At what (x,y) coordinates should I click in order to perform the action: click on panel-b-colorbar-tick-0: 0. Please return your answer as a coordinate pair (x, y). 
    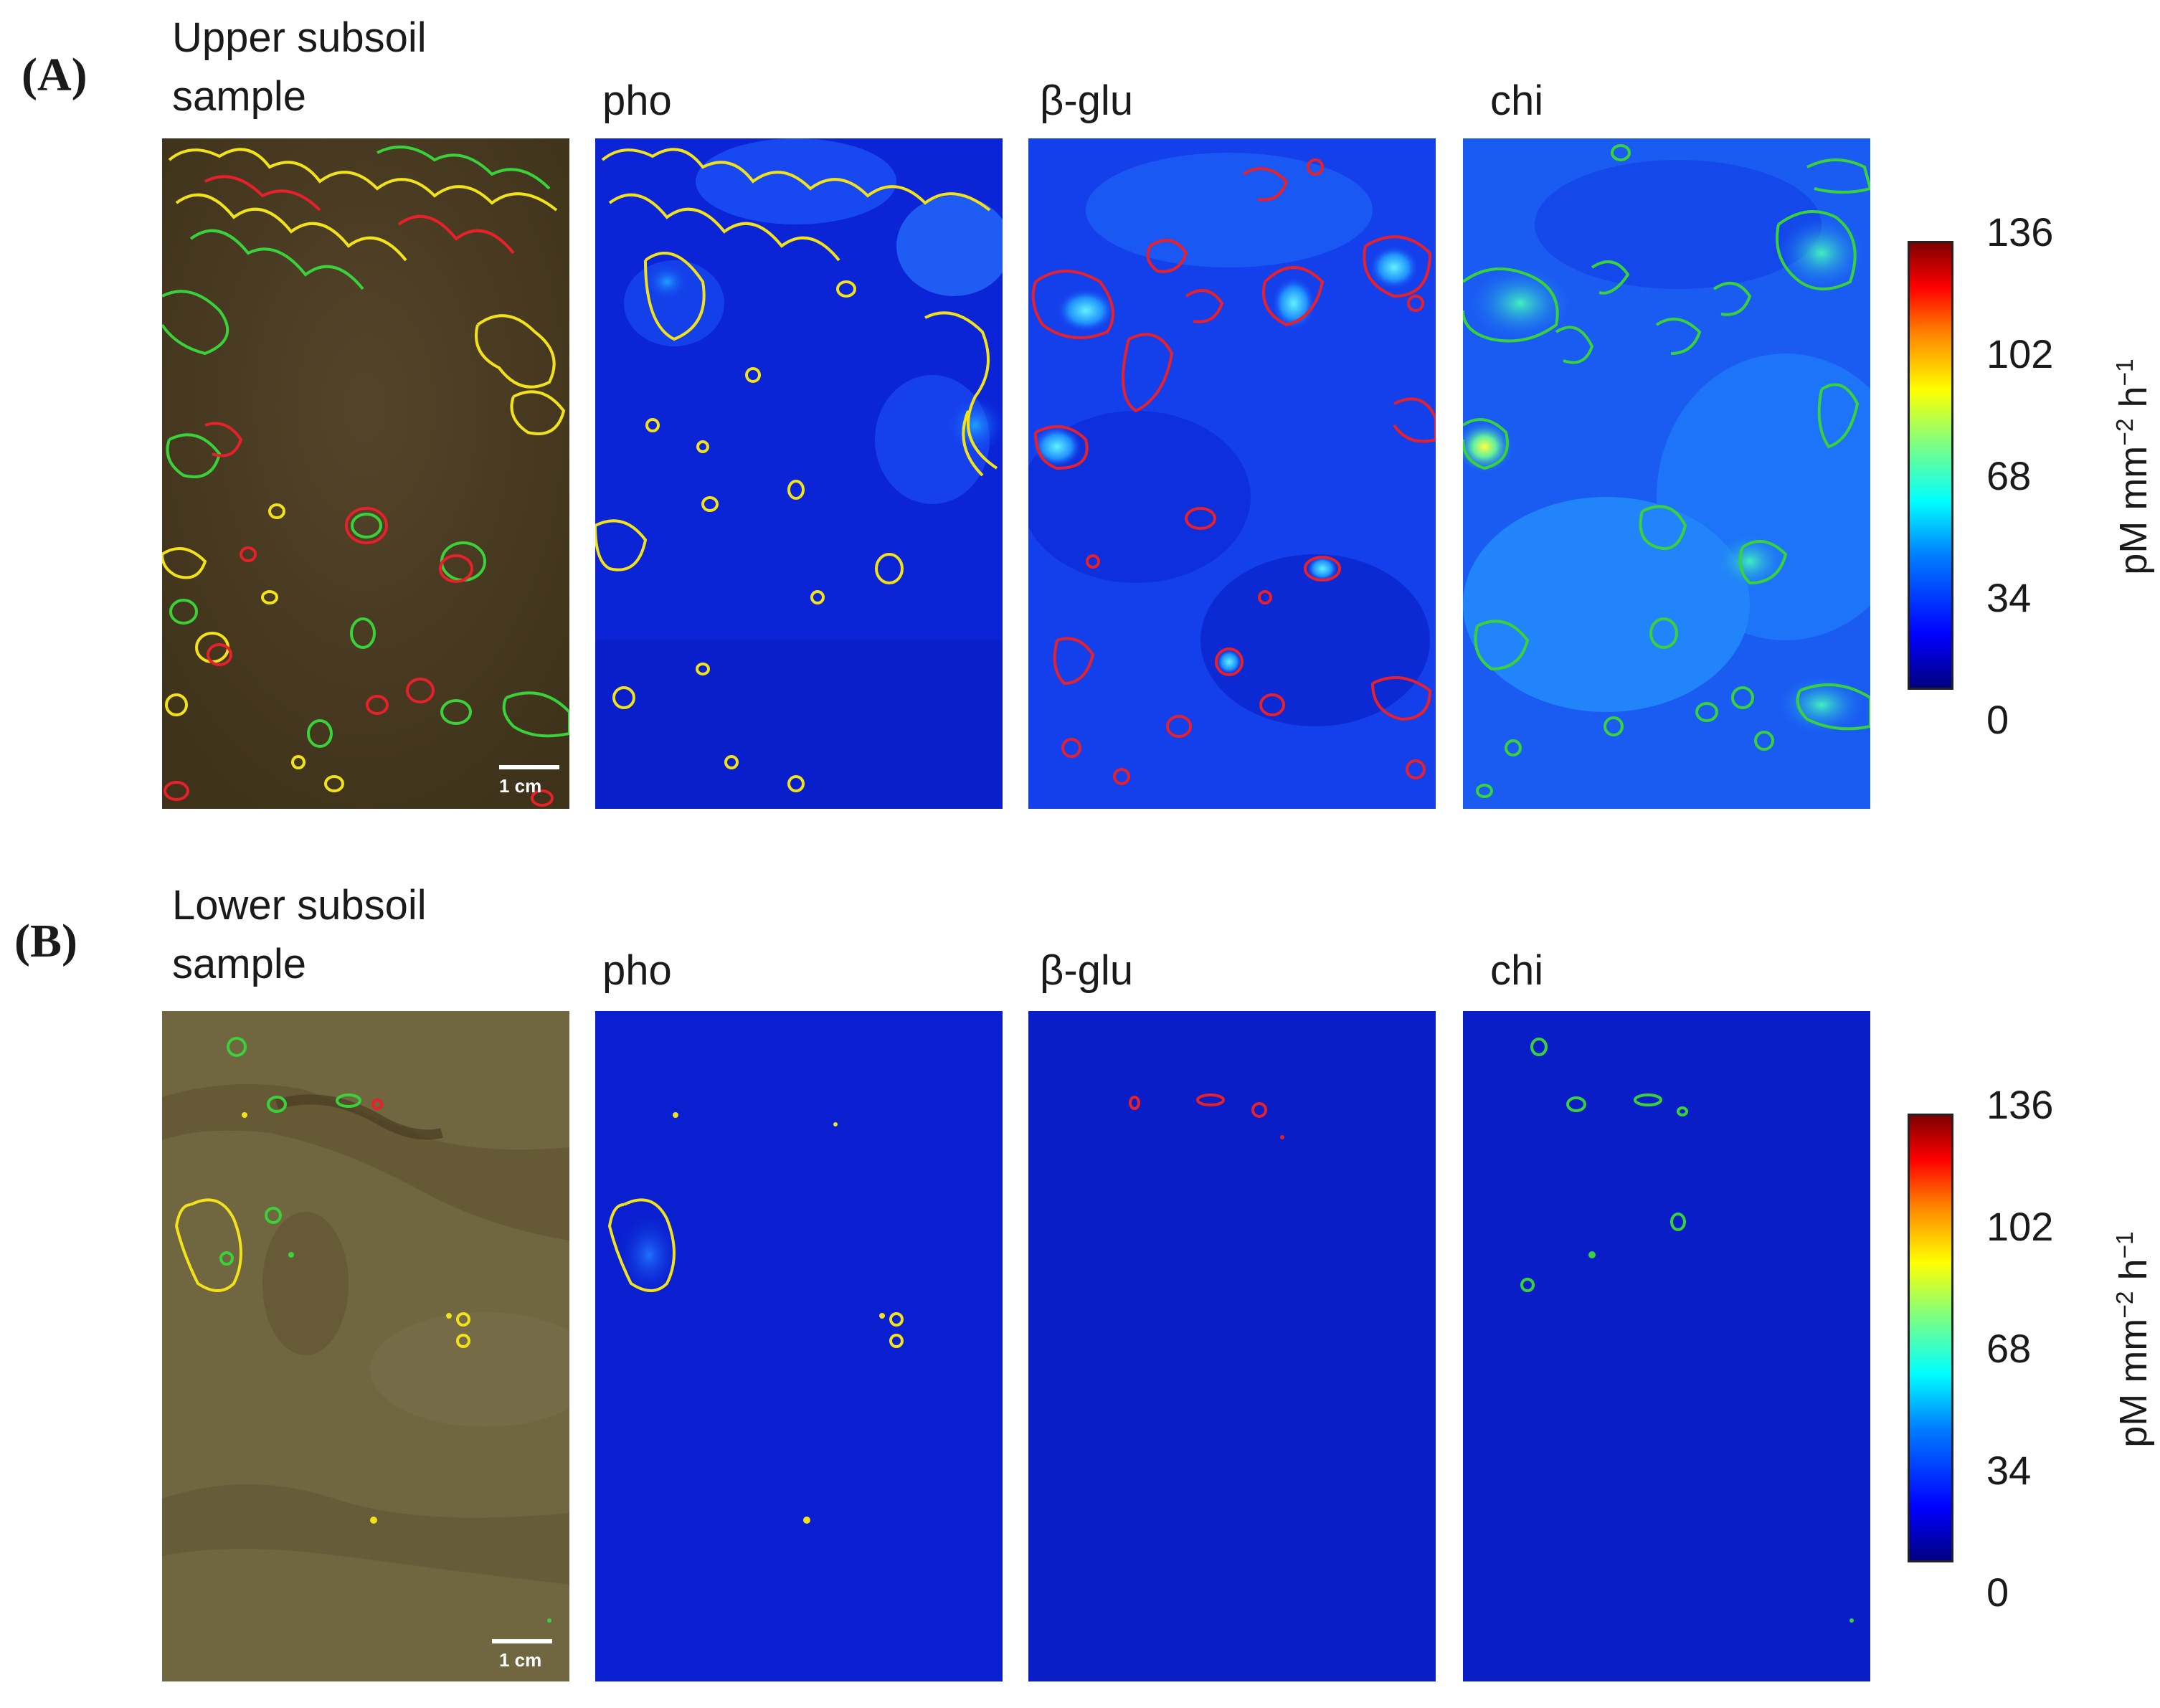
    Looking at the image, I should click on (1998, 1593).